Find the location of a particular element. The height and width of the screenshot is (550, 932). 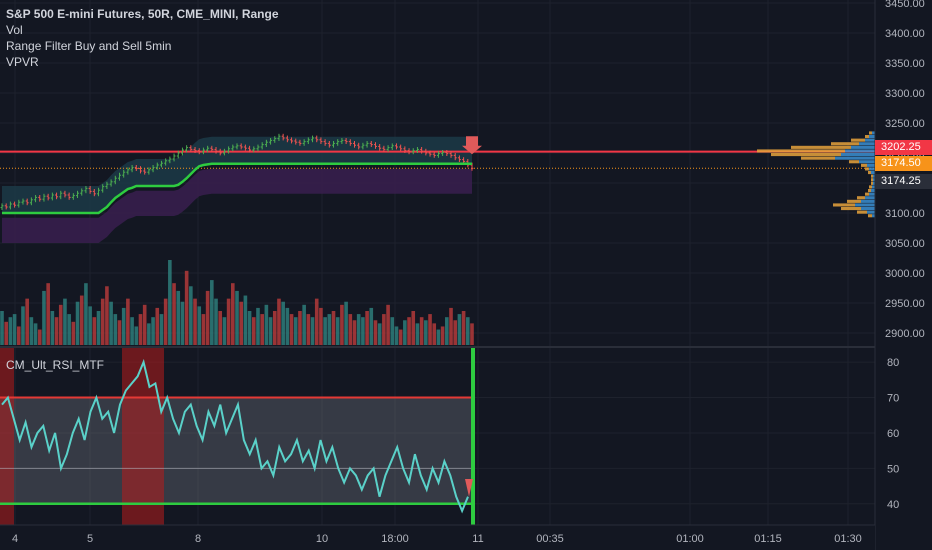

time-tick-label: 10 is located at coordinates (322, 539).